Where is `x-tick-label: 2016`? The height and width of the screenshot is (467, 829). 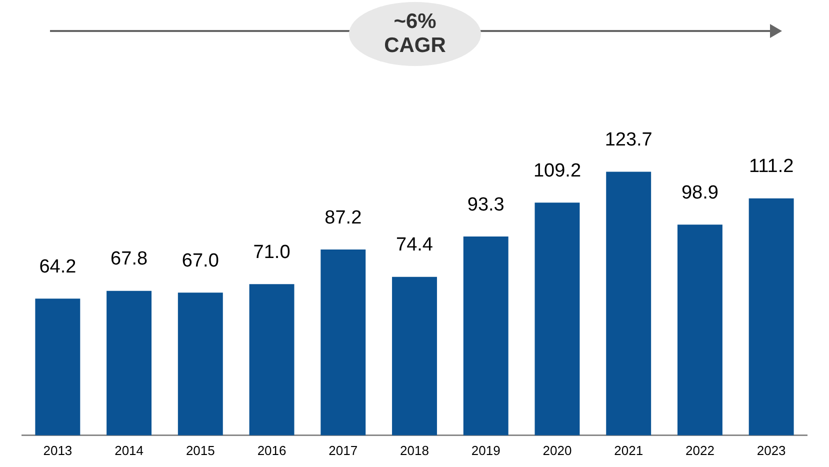
x-tick-label: 2016 is located at coordinates (271, 450).